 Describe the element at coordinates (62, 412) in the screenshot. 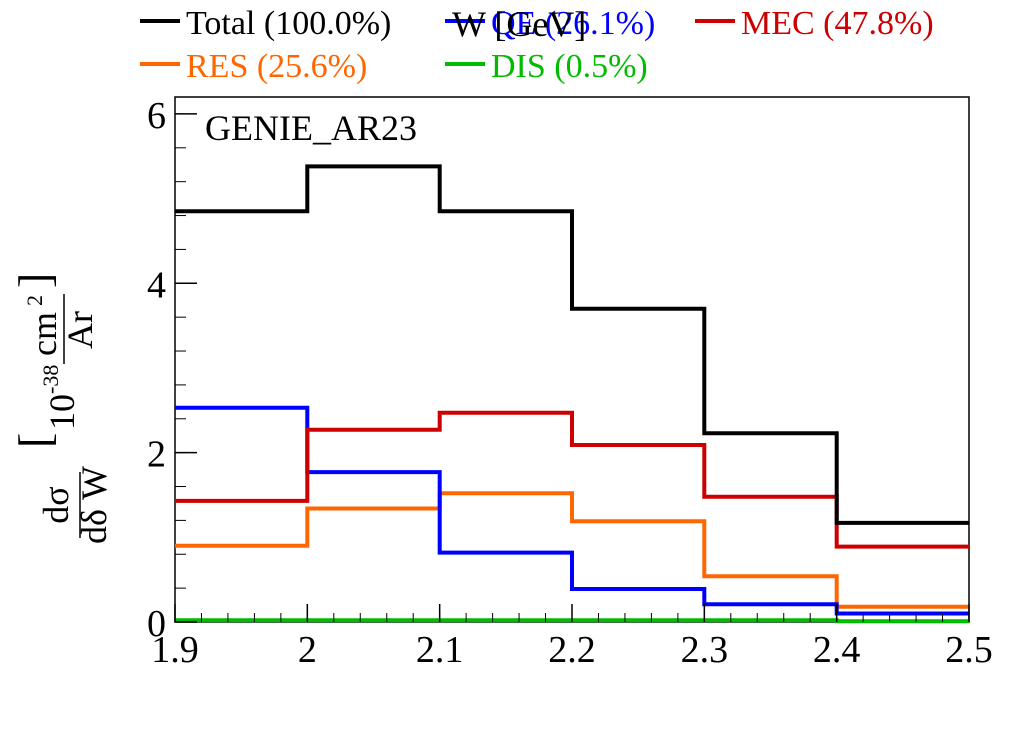

I see `y-label-unit-prefix: 10` at that location.